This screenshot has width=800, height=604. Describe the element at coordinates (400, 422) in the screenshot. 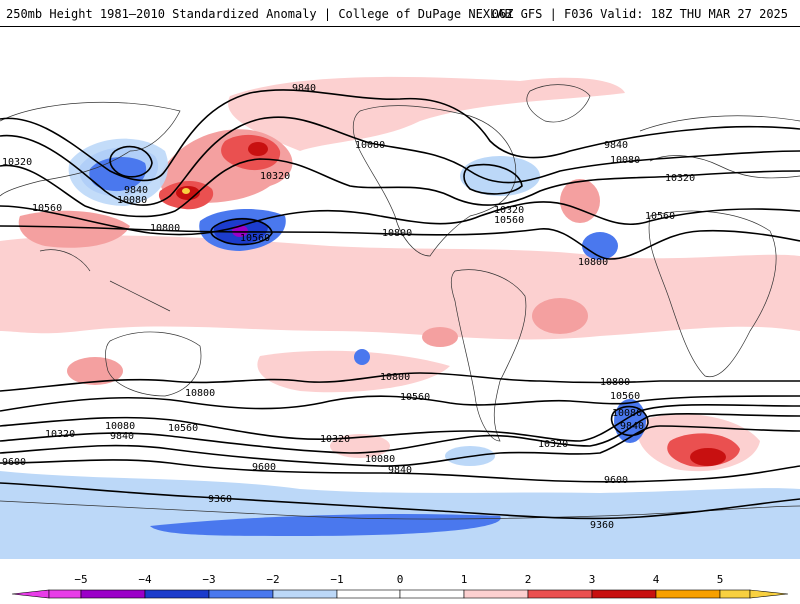

I see `contour-10320-south` at that location.